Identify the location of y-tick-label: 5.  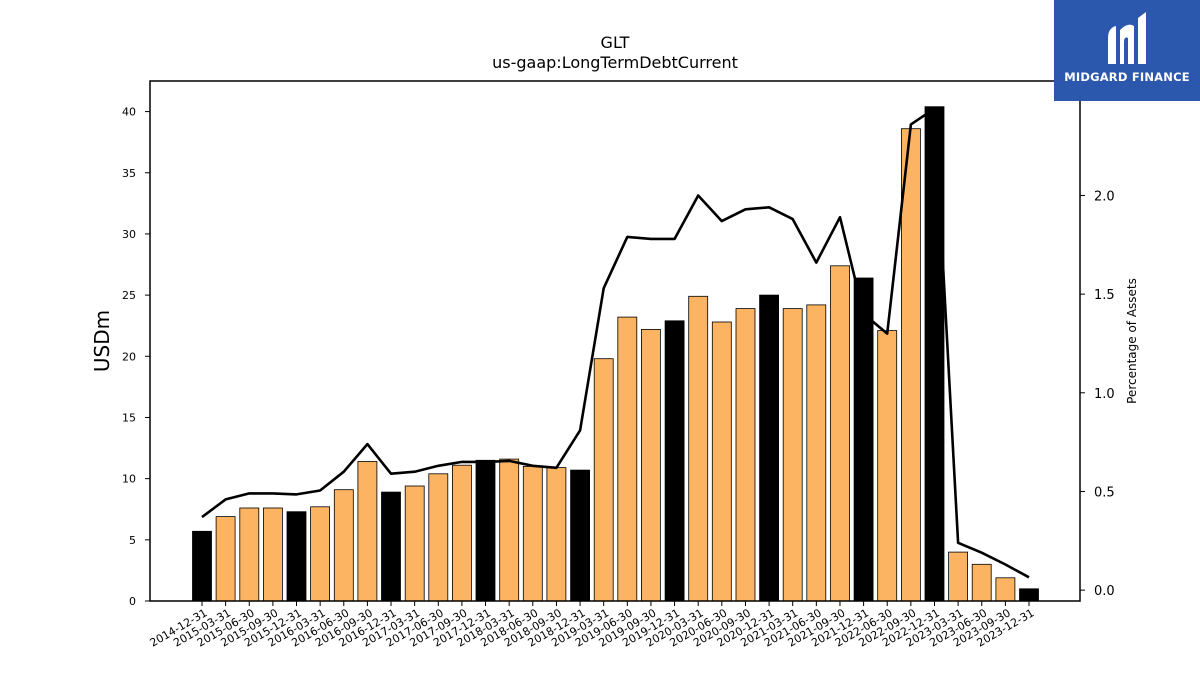
(132, 540).